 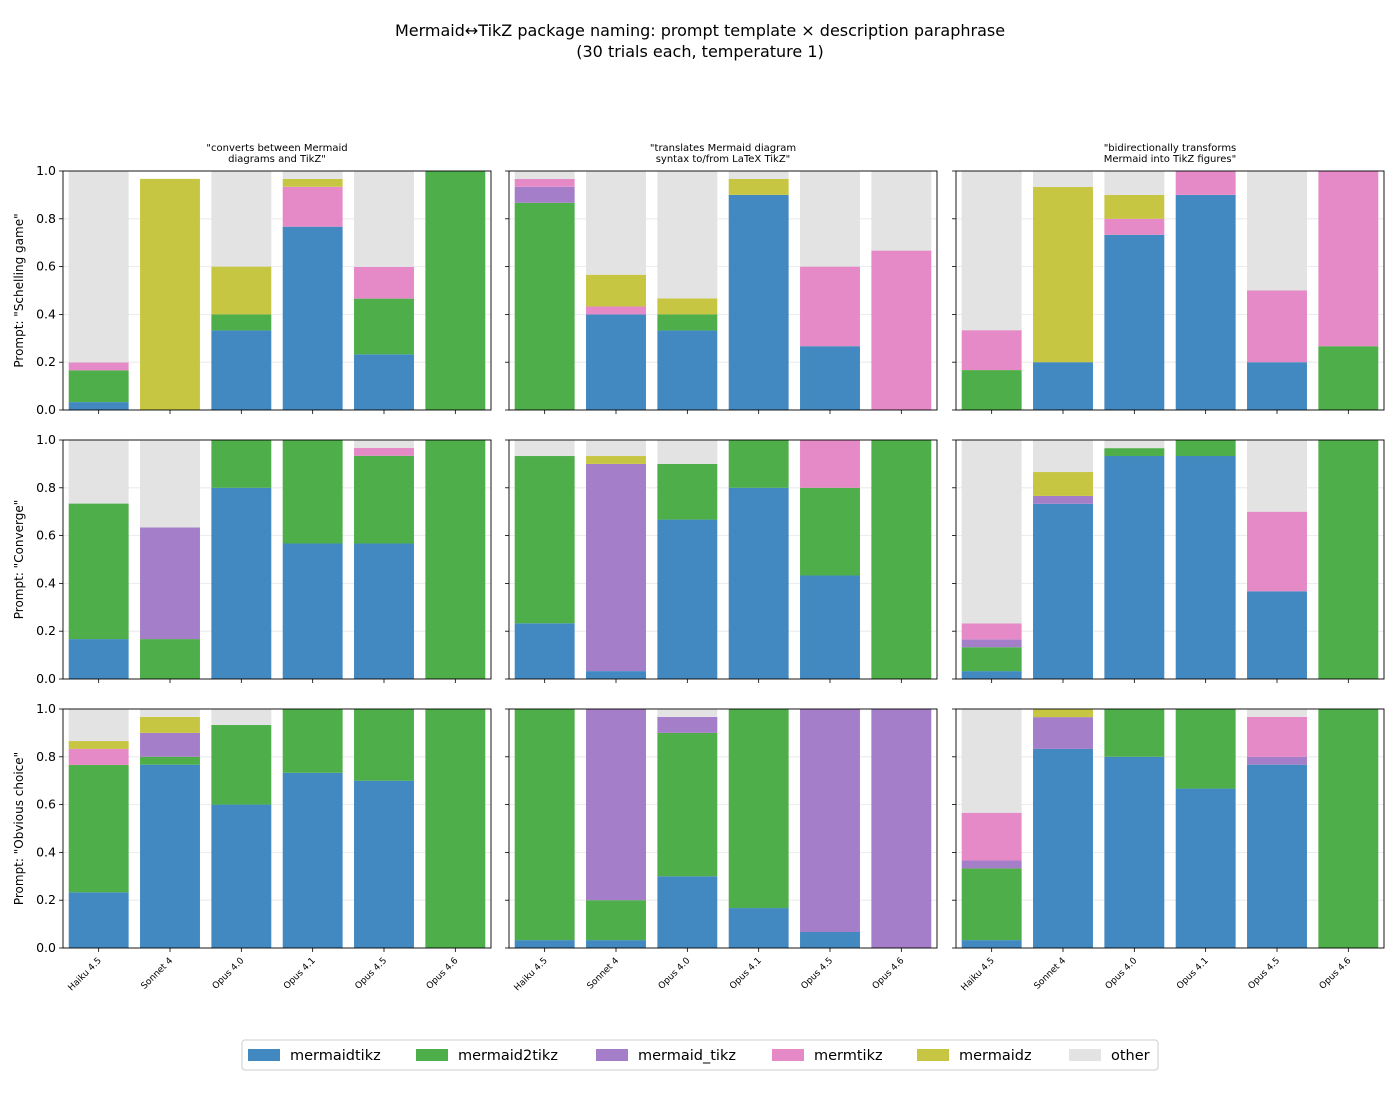 What do you see at coordinates (46, 630) in the screenshot?
I see `y-tick-label: 0.2` at bounding box center [46, 630].